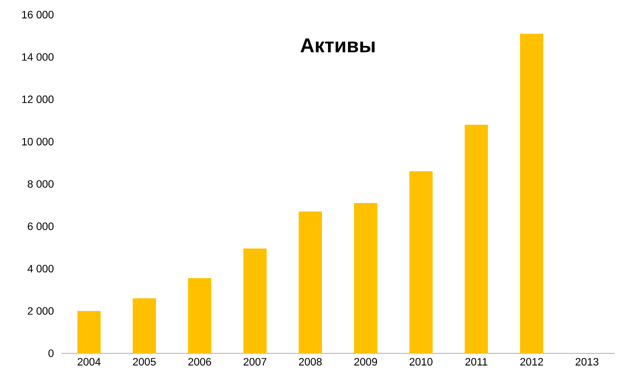 Image resolution: width=620 pixels, height=388 pixels. Describe the element at coordinates (38, 57) in the screenshot. I see `y-tick-label: 14 000` at that location.